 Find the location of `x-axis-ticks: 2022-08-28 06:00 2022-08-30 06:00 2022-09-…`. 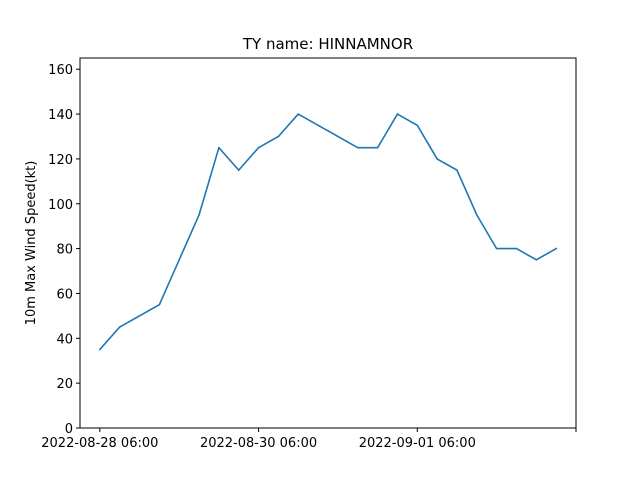

x-axis-ticks: 2022-08-28 06:00 2022-08-30 06:00 2022-09-… is located at coordinates (309, 439).